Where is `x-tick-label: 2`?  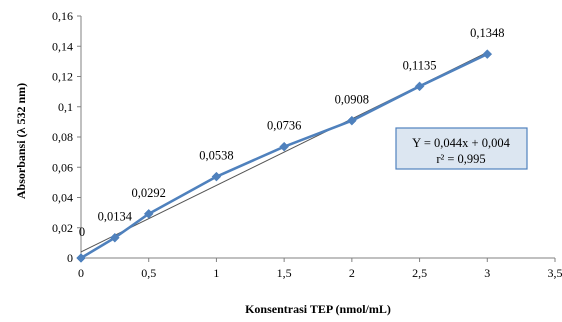 x-tick-label: 2 is located at coordinates (352, 273).